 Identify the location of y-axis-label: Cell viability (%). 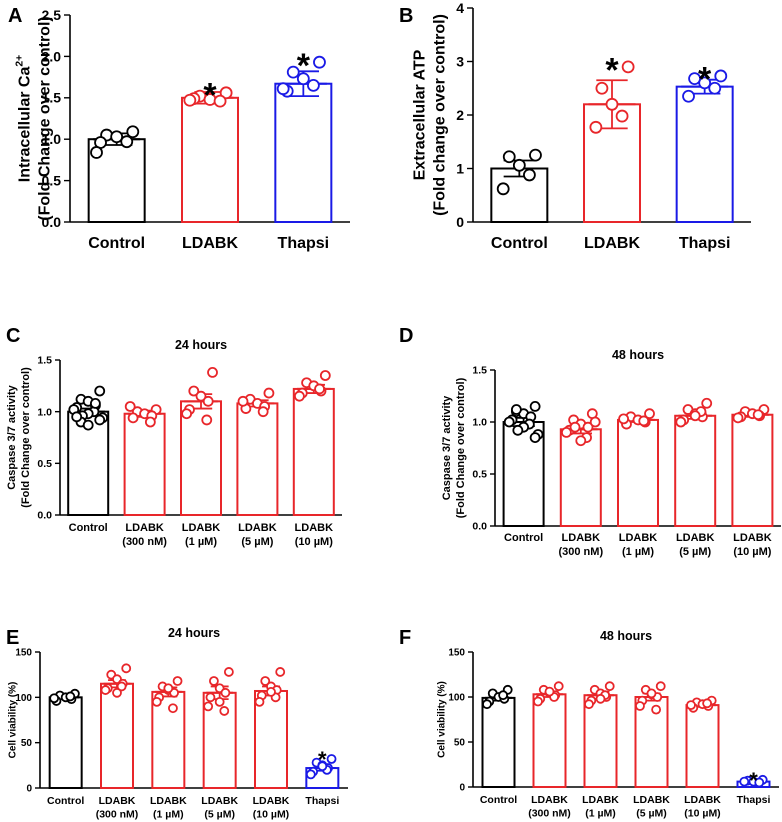
(442, 719).